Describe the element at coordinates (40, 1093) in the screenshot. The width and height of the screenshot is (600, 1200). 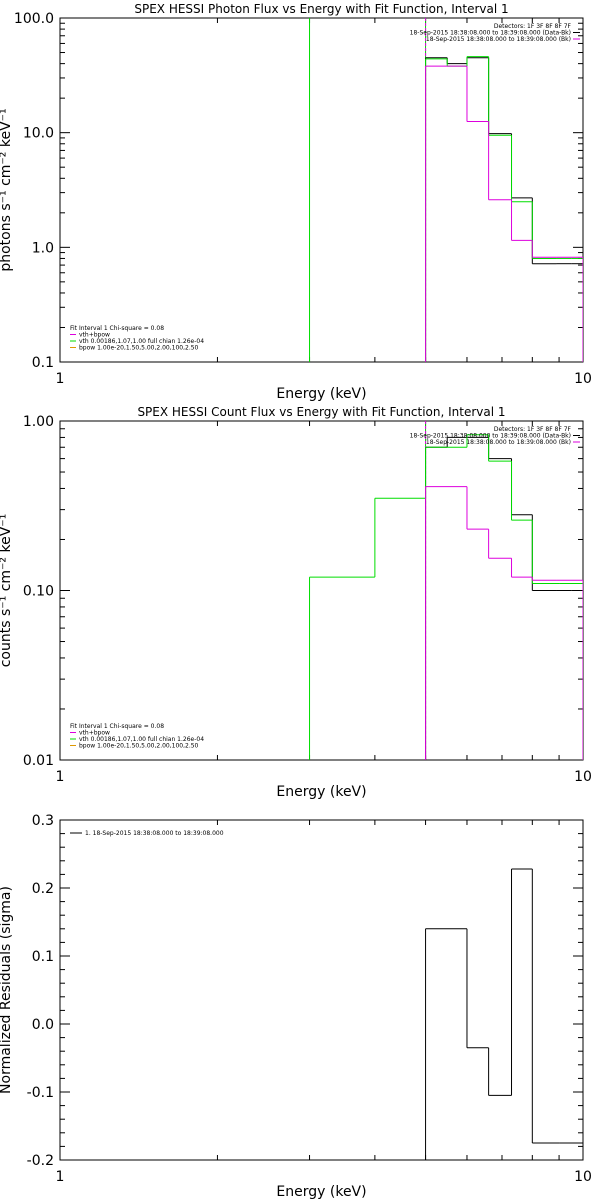
I see `y-tick-label: -0.1` at that location.